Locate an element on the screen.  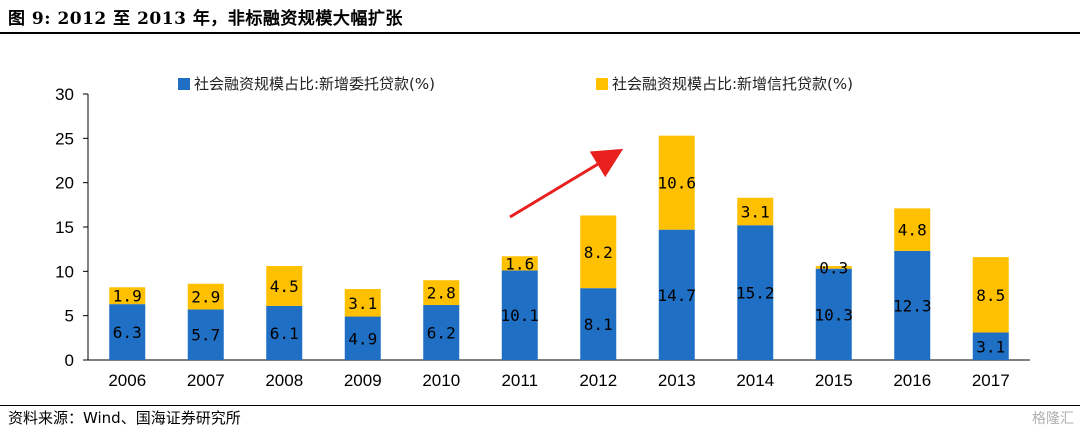
y-tick-label: 30 is located at coordinates (64, 94).